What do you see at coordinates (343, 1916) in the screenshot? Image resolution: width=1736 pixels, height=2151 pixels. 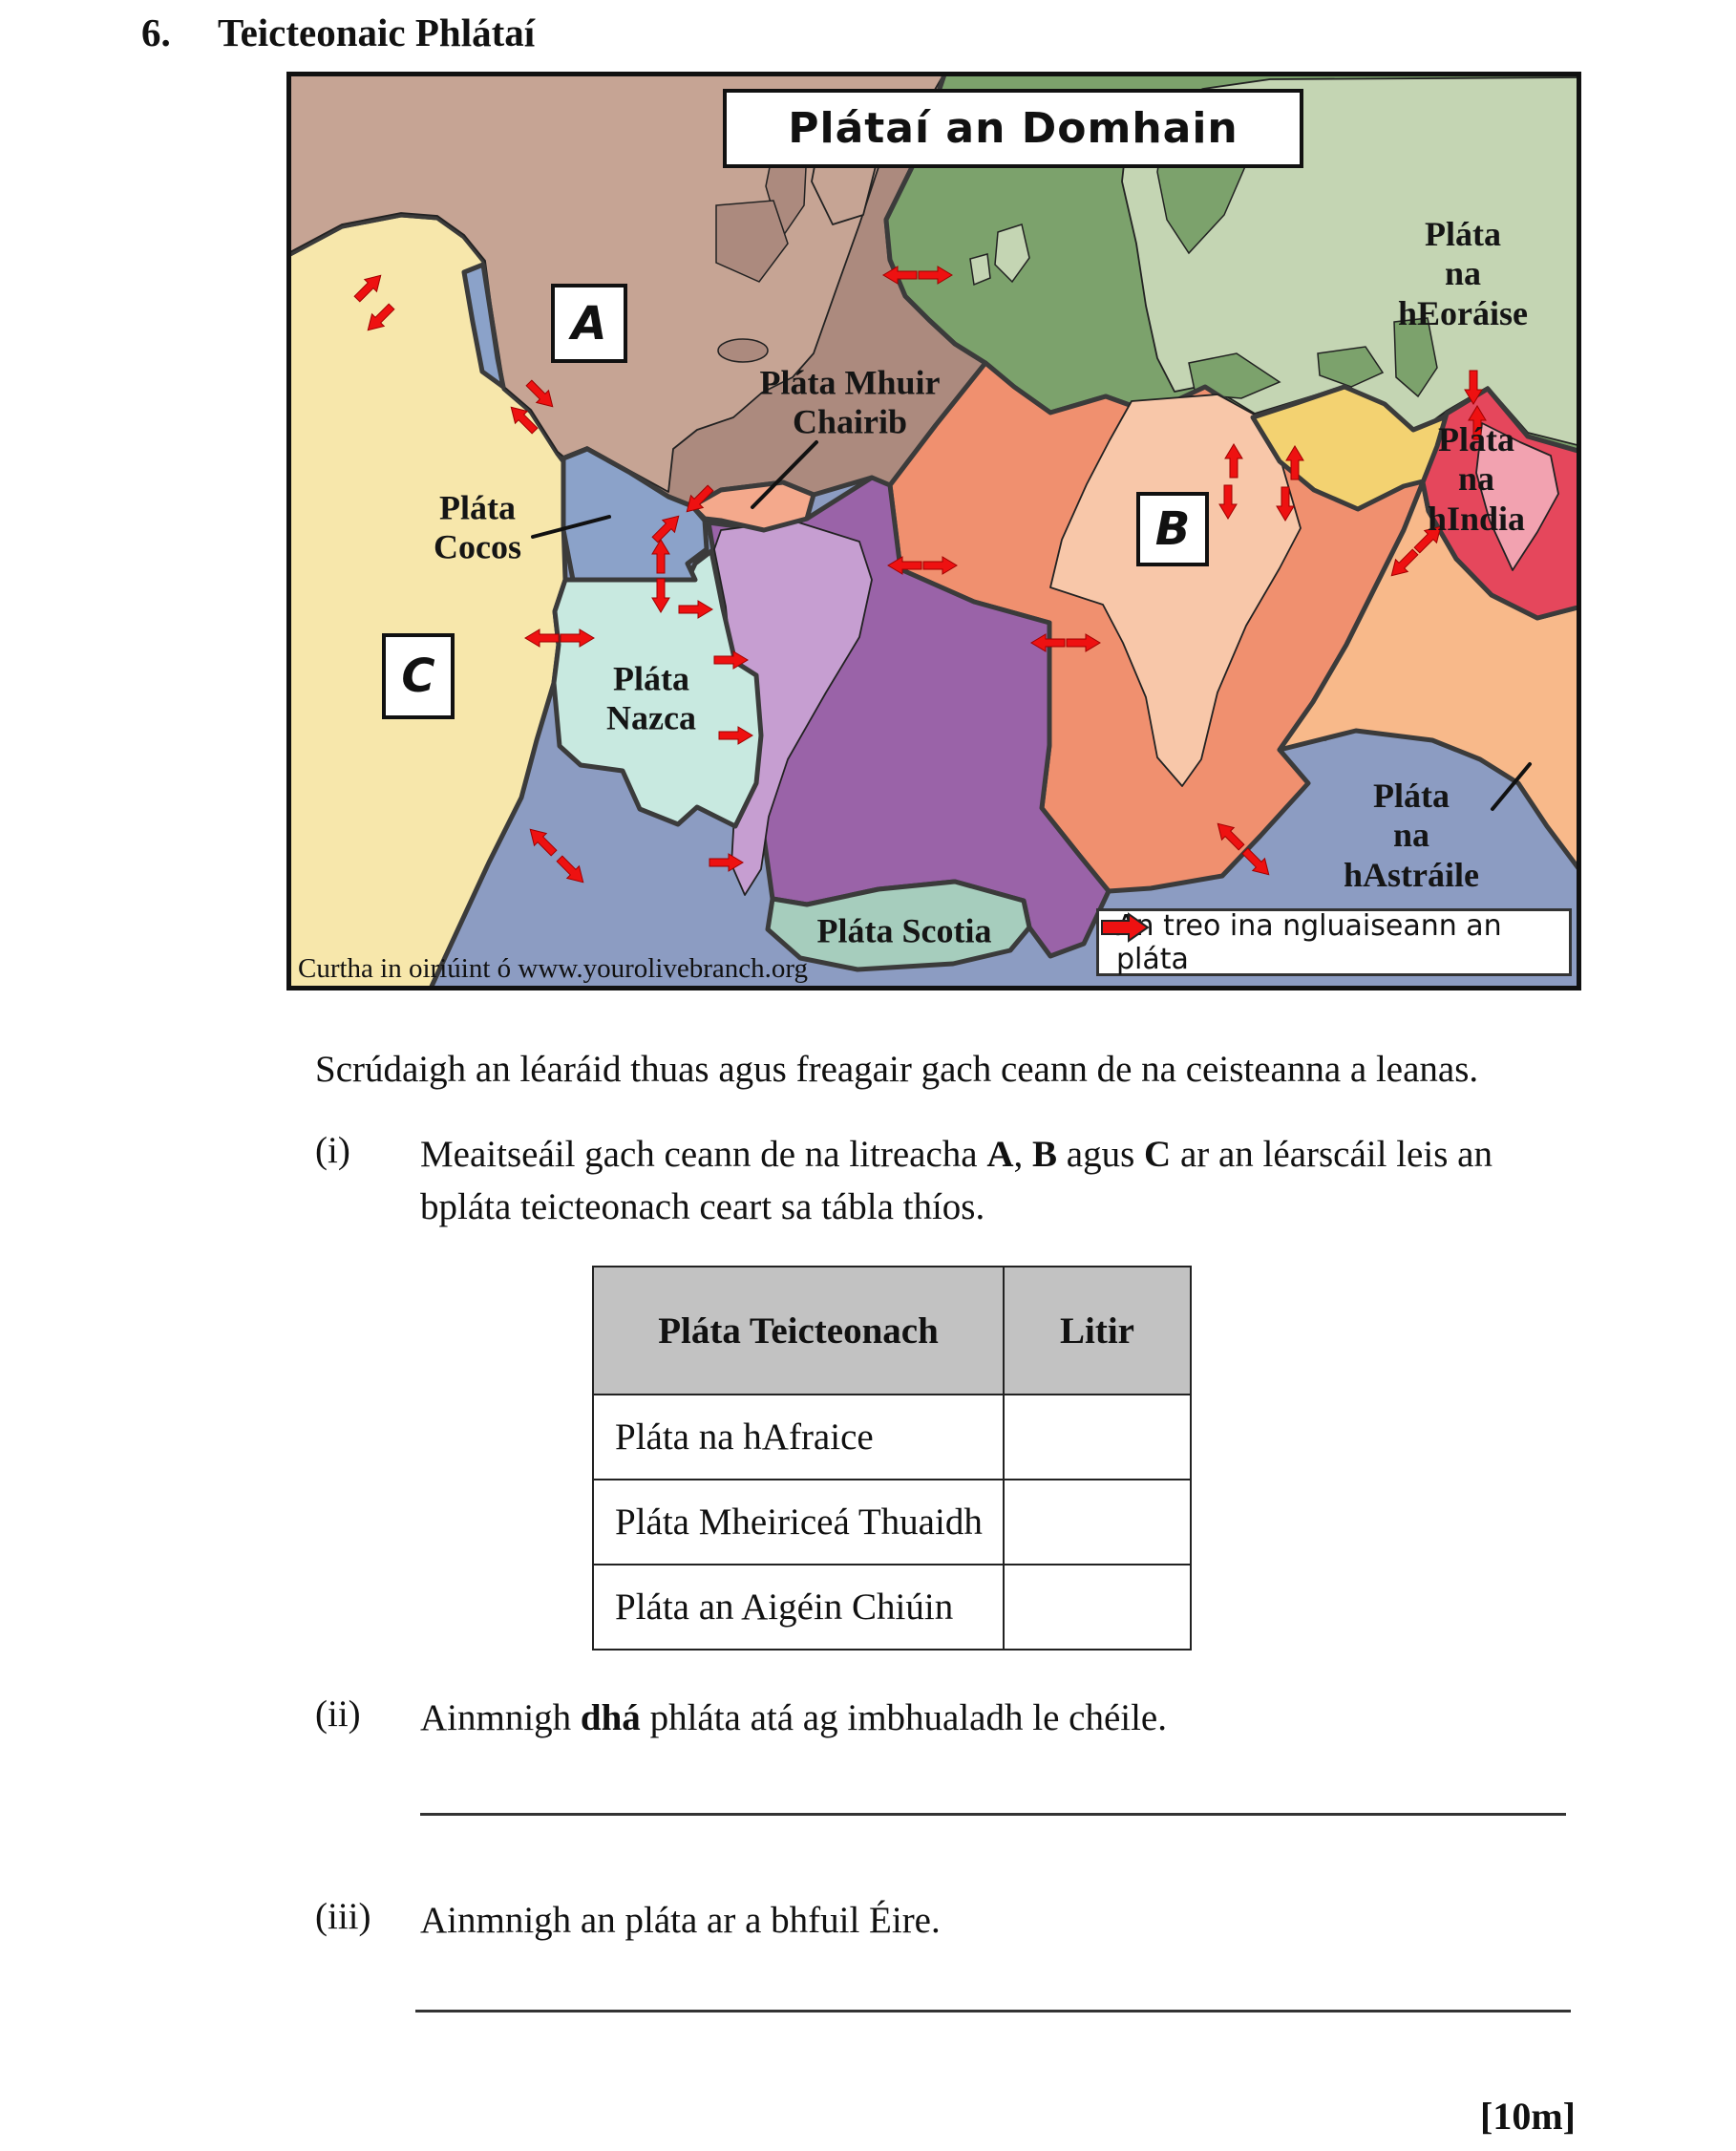 I see `q3-label: (iii)` at bounding box center [343, 1916].